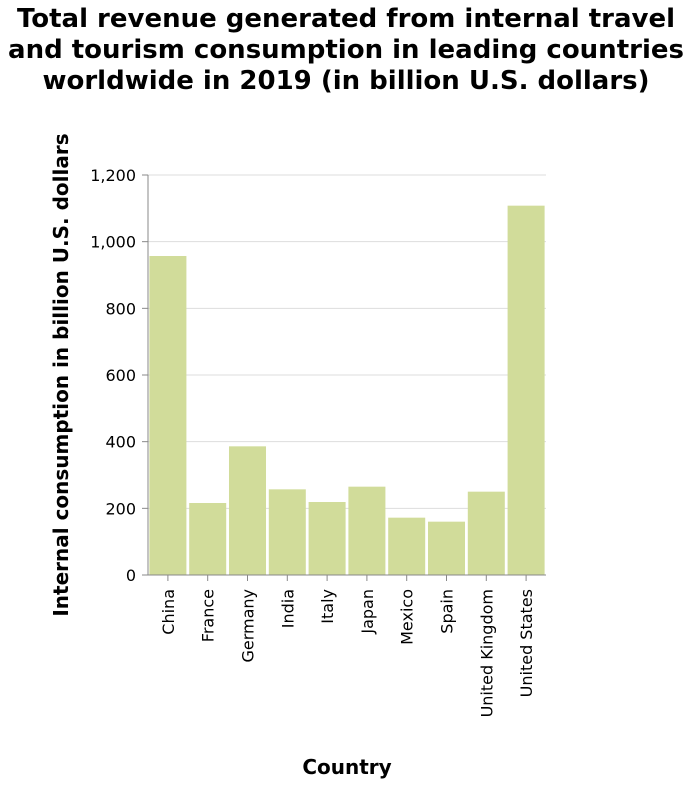  Describe the element at coordinates (113, 242) in the screenshot. I see `y-tick-label: 1,000` at that location.